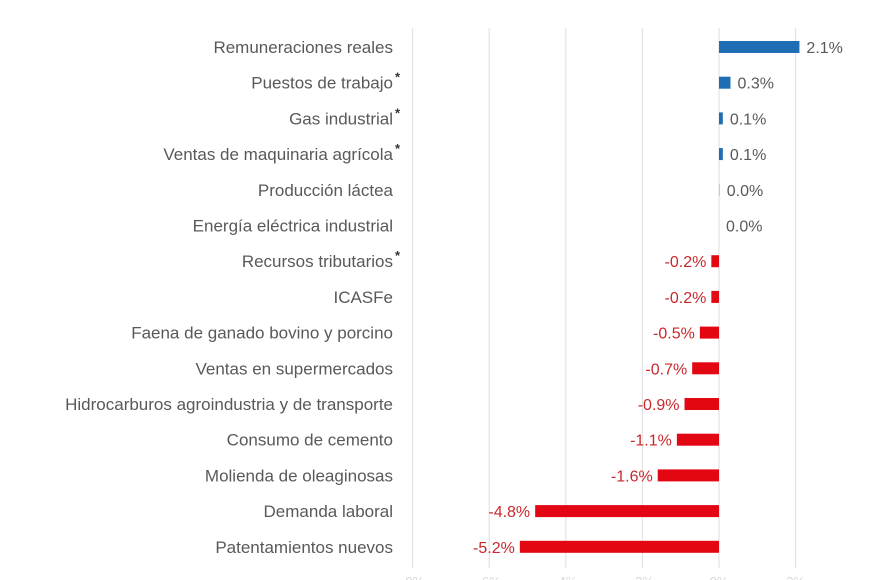 Image resolution: width=870 pixels, height=580 pixels. What do you see at coordinates (666, 369) in the screenshot?
I see `data-label: -0.7%` at bounding box center [666, 369].